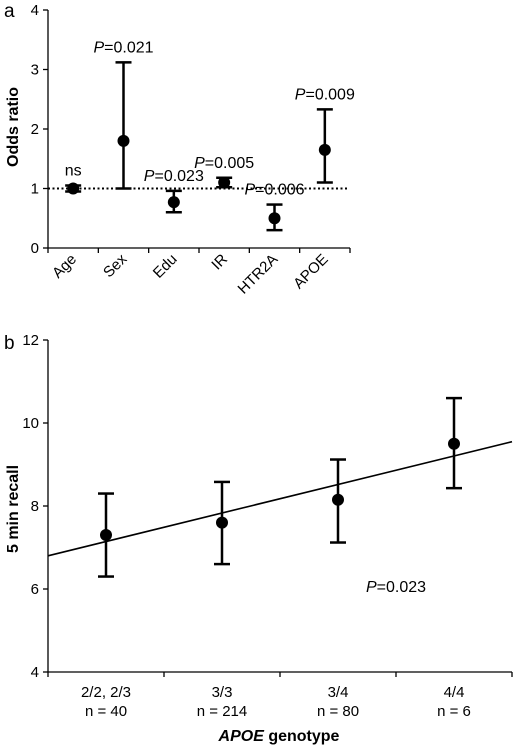  I want to click on panel-b-x-axis-label: APOE genotype, so click(279, 736).